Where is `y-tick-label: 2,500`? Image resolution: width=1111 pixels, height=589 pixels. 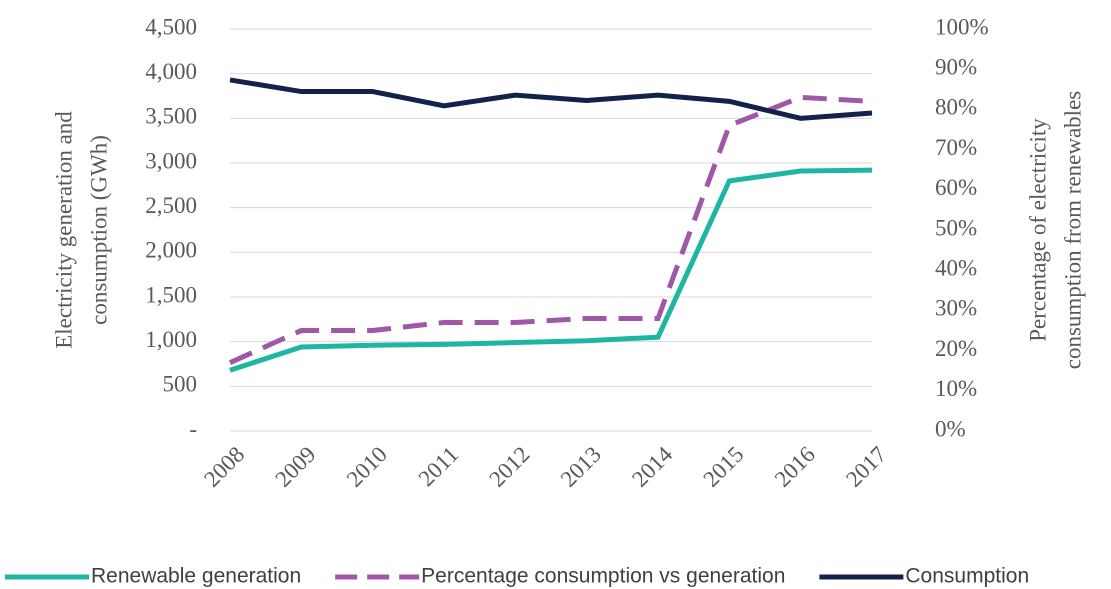
y-tick-label: 2,500 is located at coordinates (171, 205).